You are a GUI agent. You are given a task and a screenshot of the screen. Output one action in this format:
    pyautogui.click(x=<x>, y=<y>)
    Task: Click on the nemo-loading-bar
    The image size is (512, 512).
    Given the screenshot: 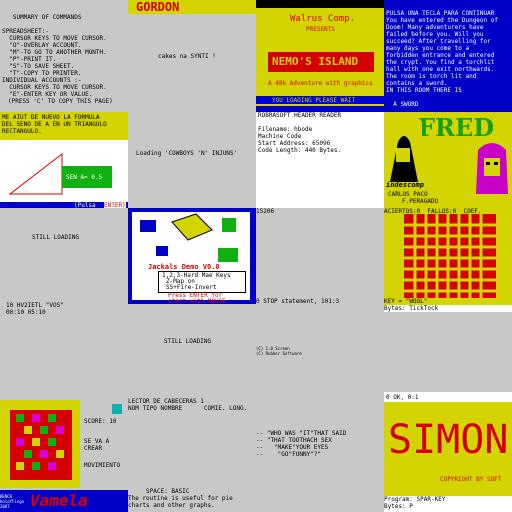 What is the action you would take?
    pyautogui.click(x=320, y=100)
    